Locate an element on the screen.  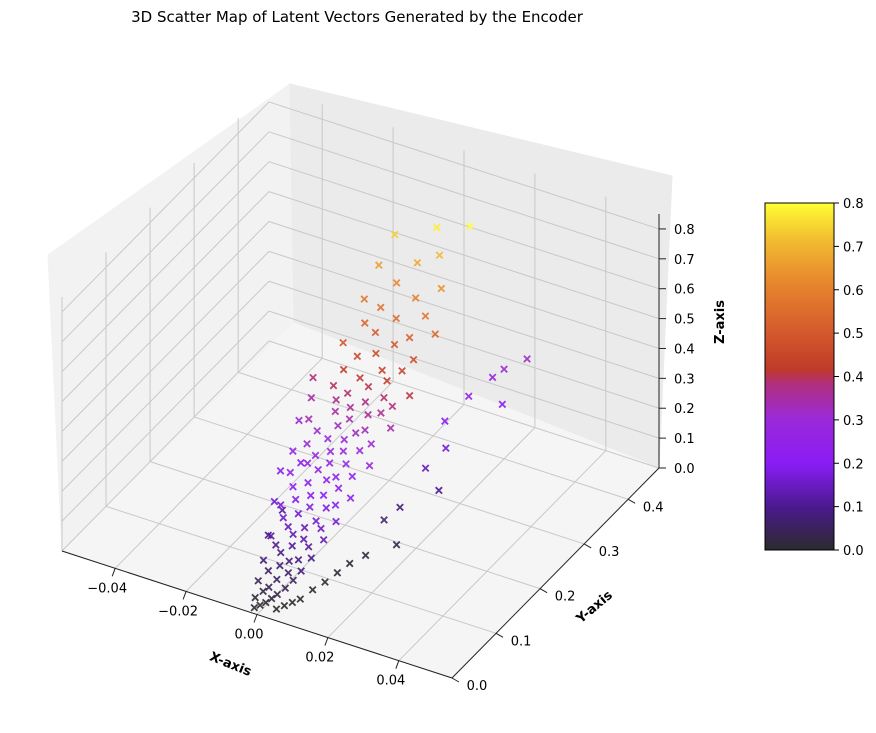
x-tick is located at coordinates (113, 572).